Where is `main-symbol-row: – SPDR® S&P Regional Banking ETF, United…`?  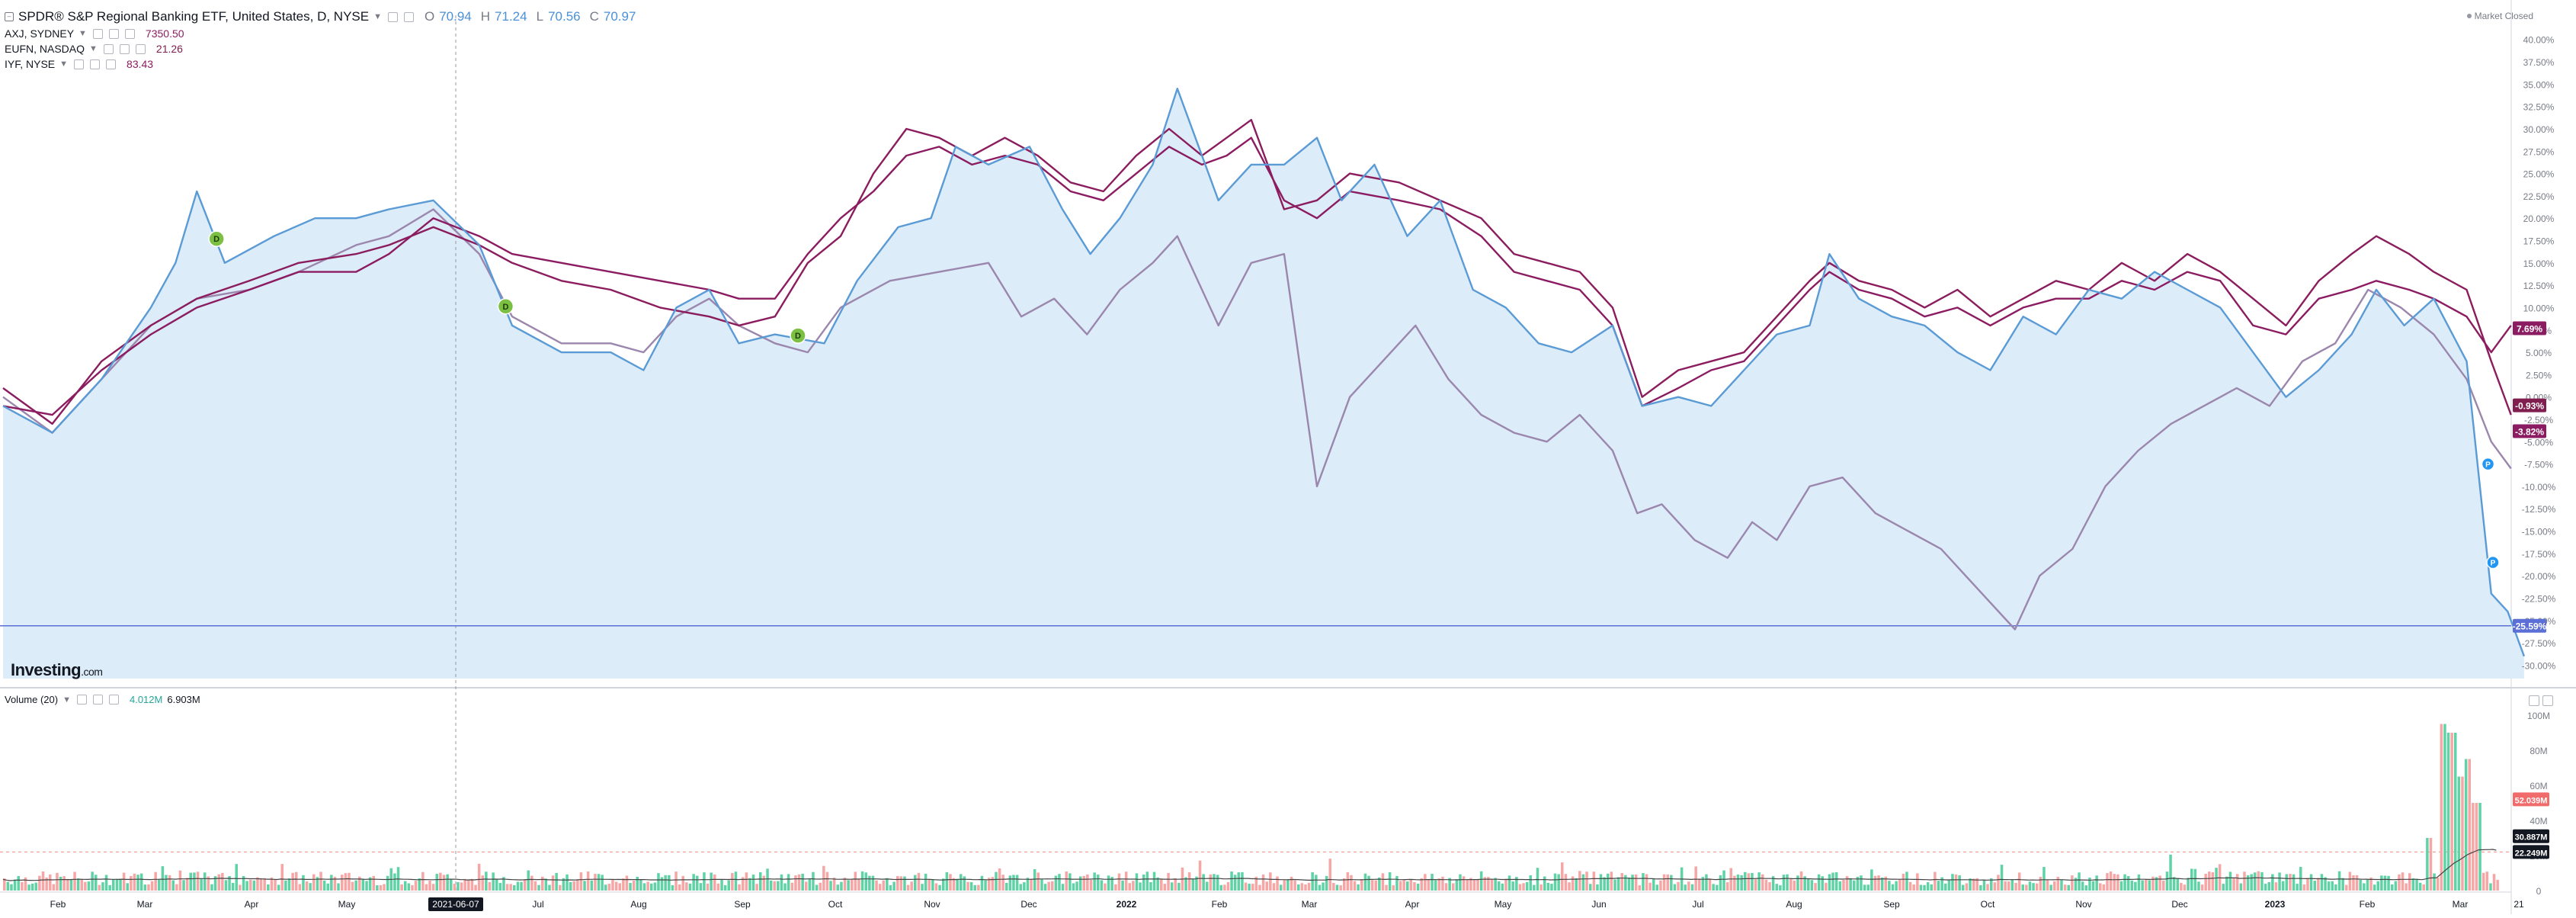
main-symbol-row: – SPDR® S&P Regional Banking ETF, United… is located at coordinates (322, 17).